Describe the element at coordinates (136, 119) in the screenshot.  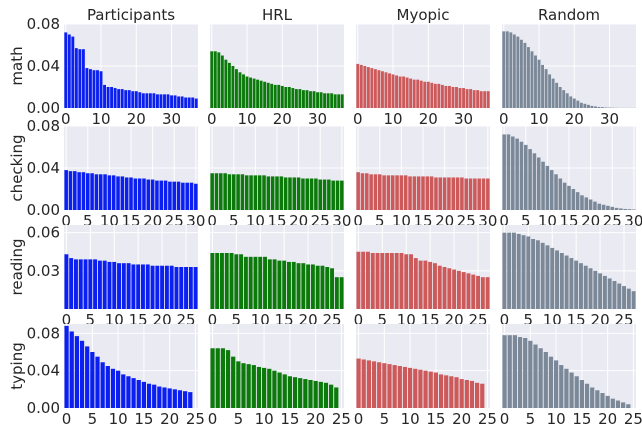
I see `panel-math-participants-x-tick-label: 20` at that location.